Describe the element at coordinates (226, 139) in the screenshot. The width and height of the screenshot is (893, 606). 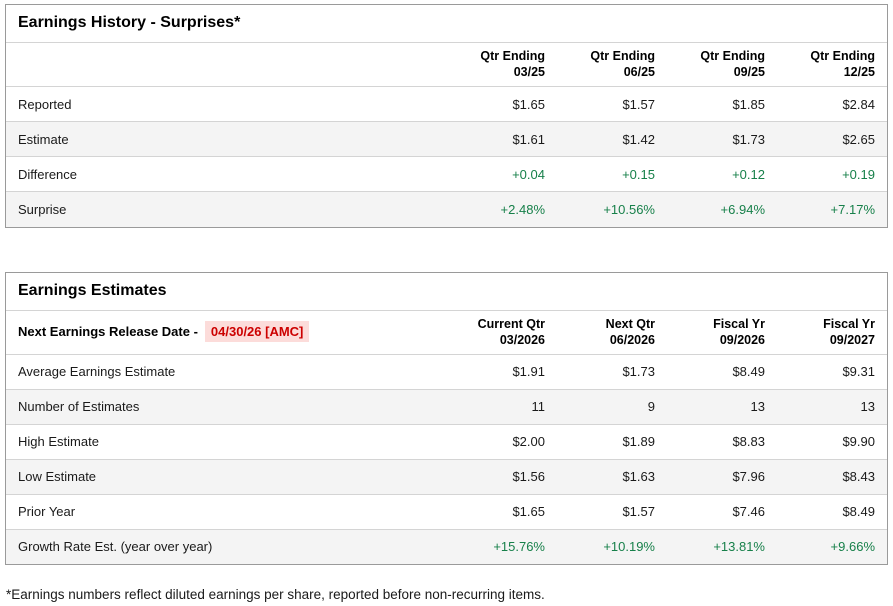
I see `row-label: Estimate` at that location.